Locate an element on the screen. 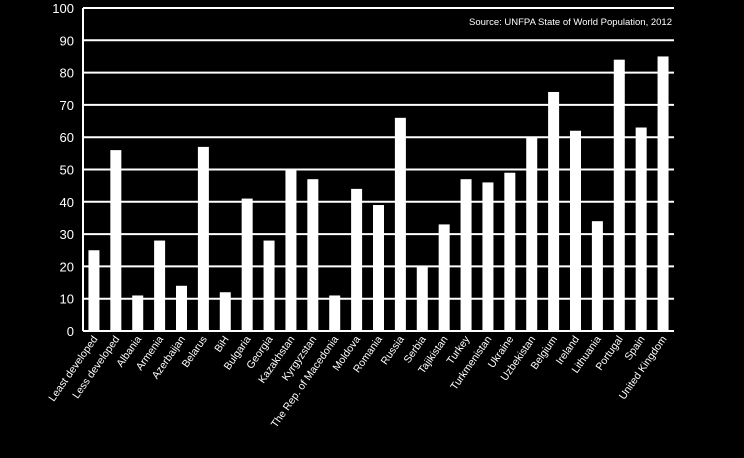  y-axis-ticks: 0 10 20 30 40 50 60 70 80 90 100 is located at coordinates (63, 170).